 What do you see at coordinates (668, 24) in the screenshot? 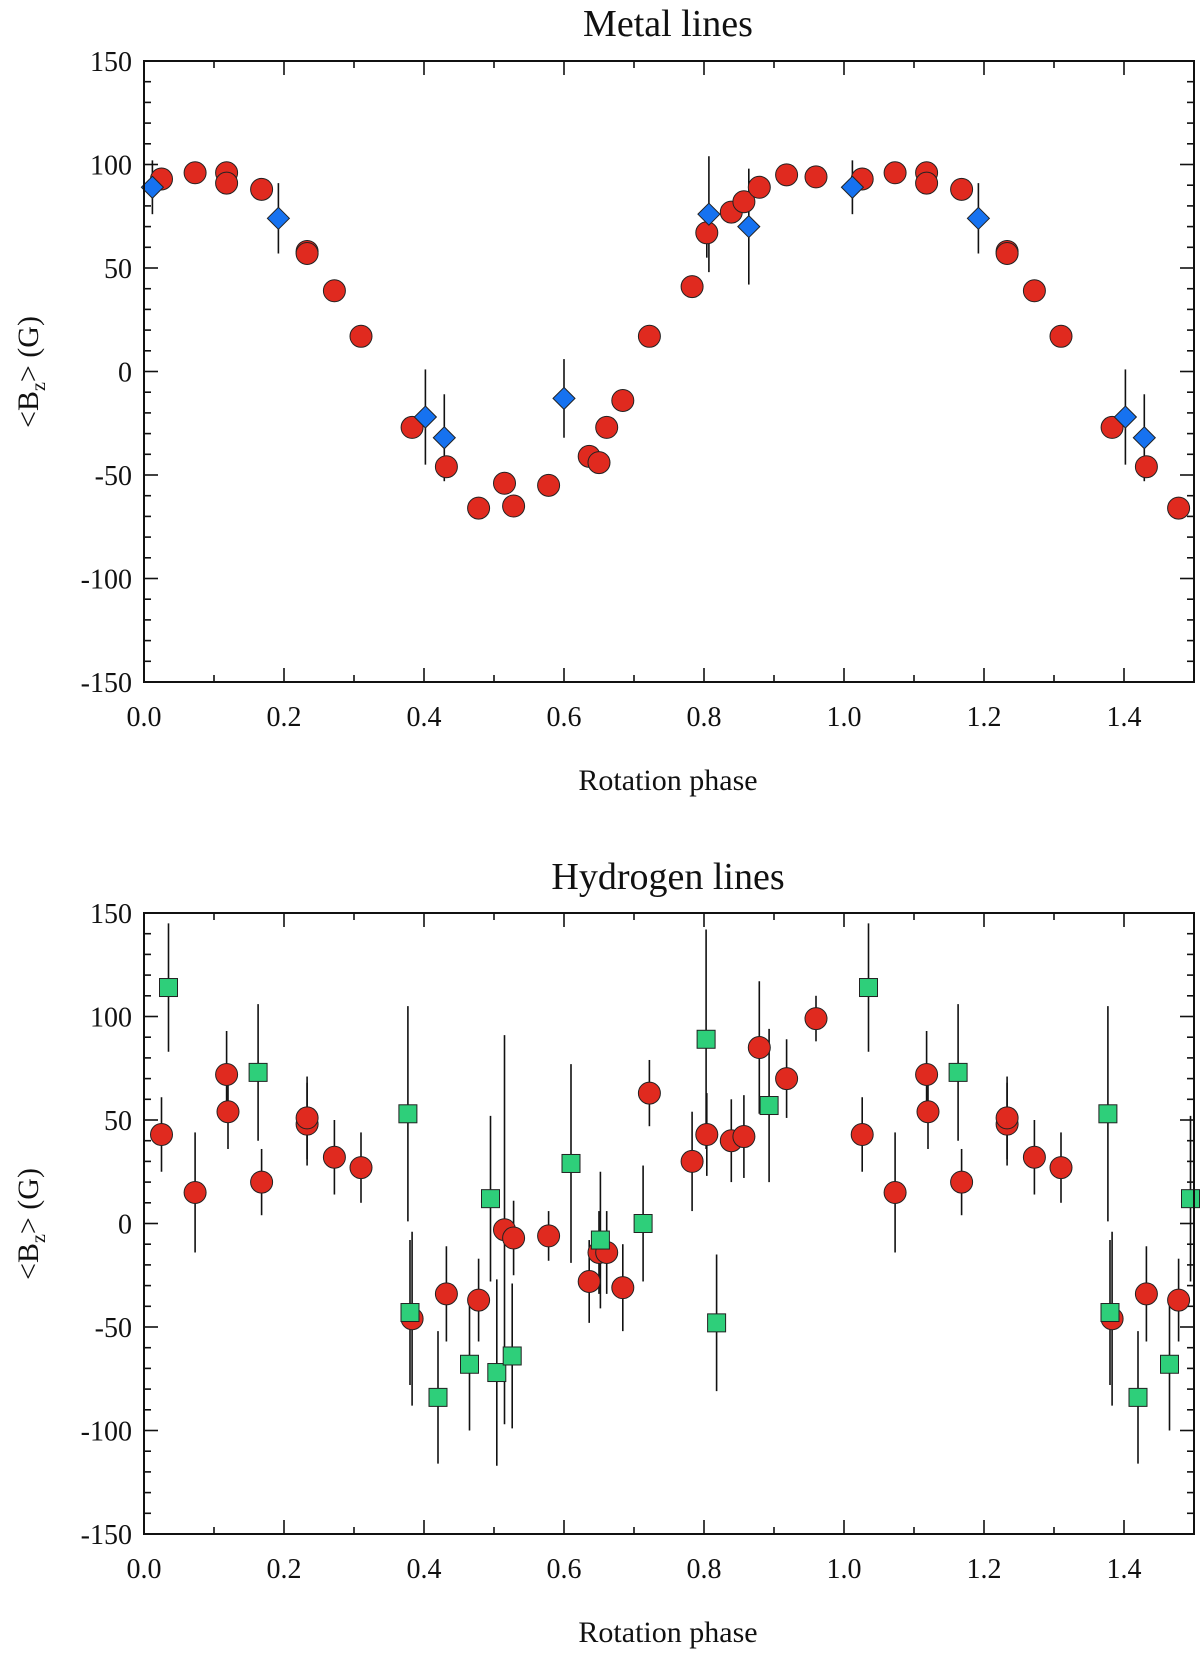
I see `chart-title: Metal lines` at bounding box center [668, 24].